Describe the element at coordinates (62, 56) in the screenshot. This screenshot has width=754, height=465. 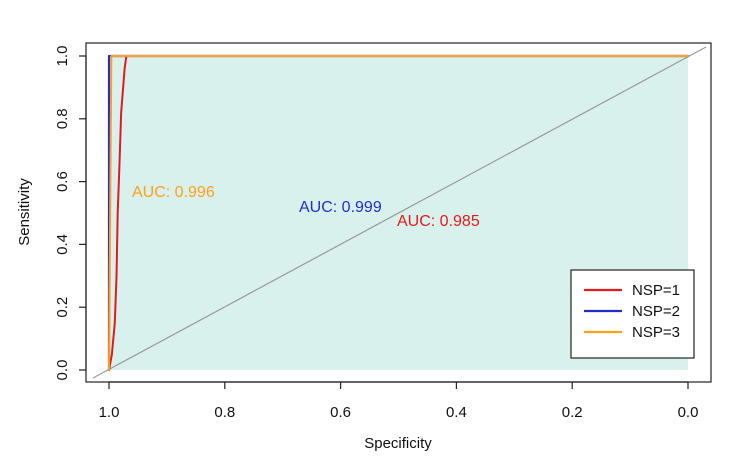
I see `y-tick-label-5: 1.0` at that location.